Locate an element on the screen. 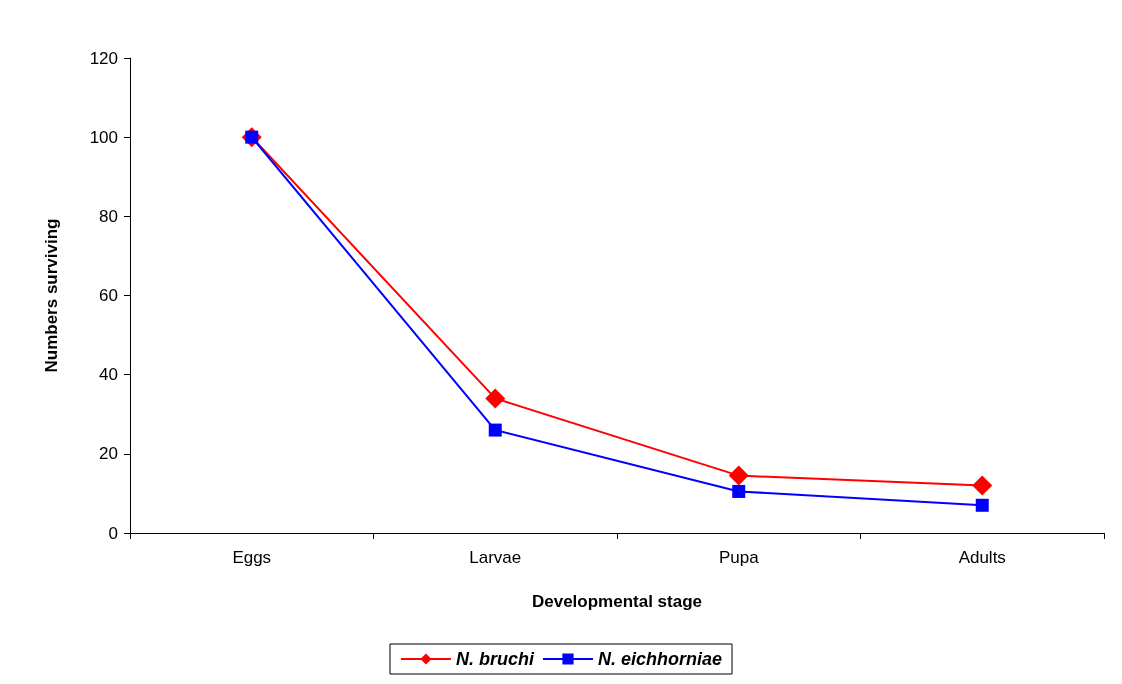 The image size is (1122, 684). legend-label: N. eichhorniae is located at coordinates (660, 659).